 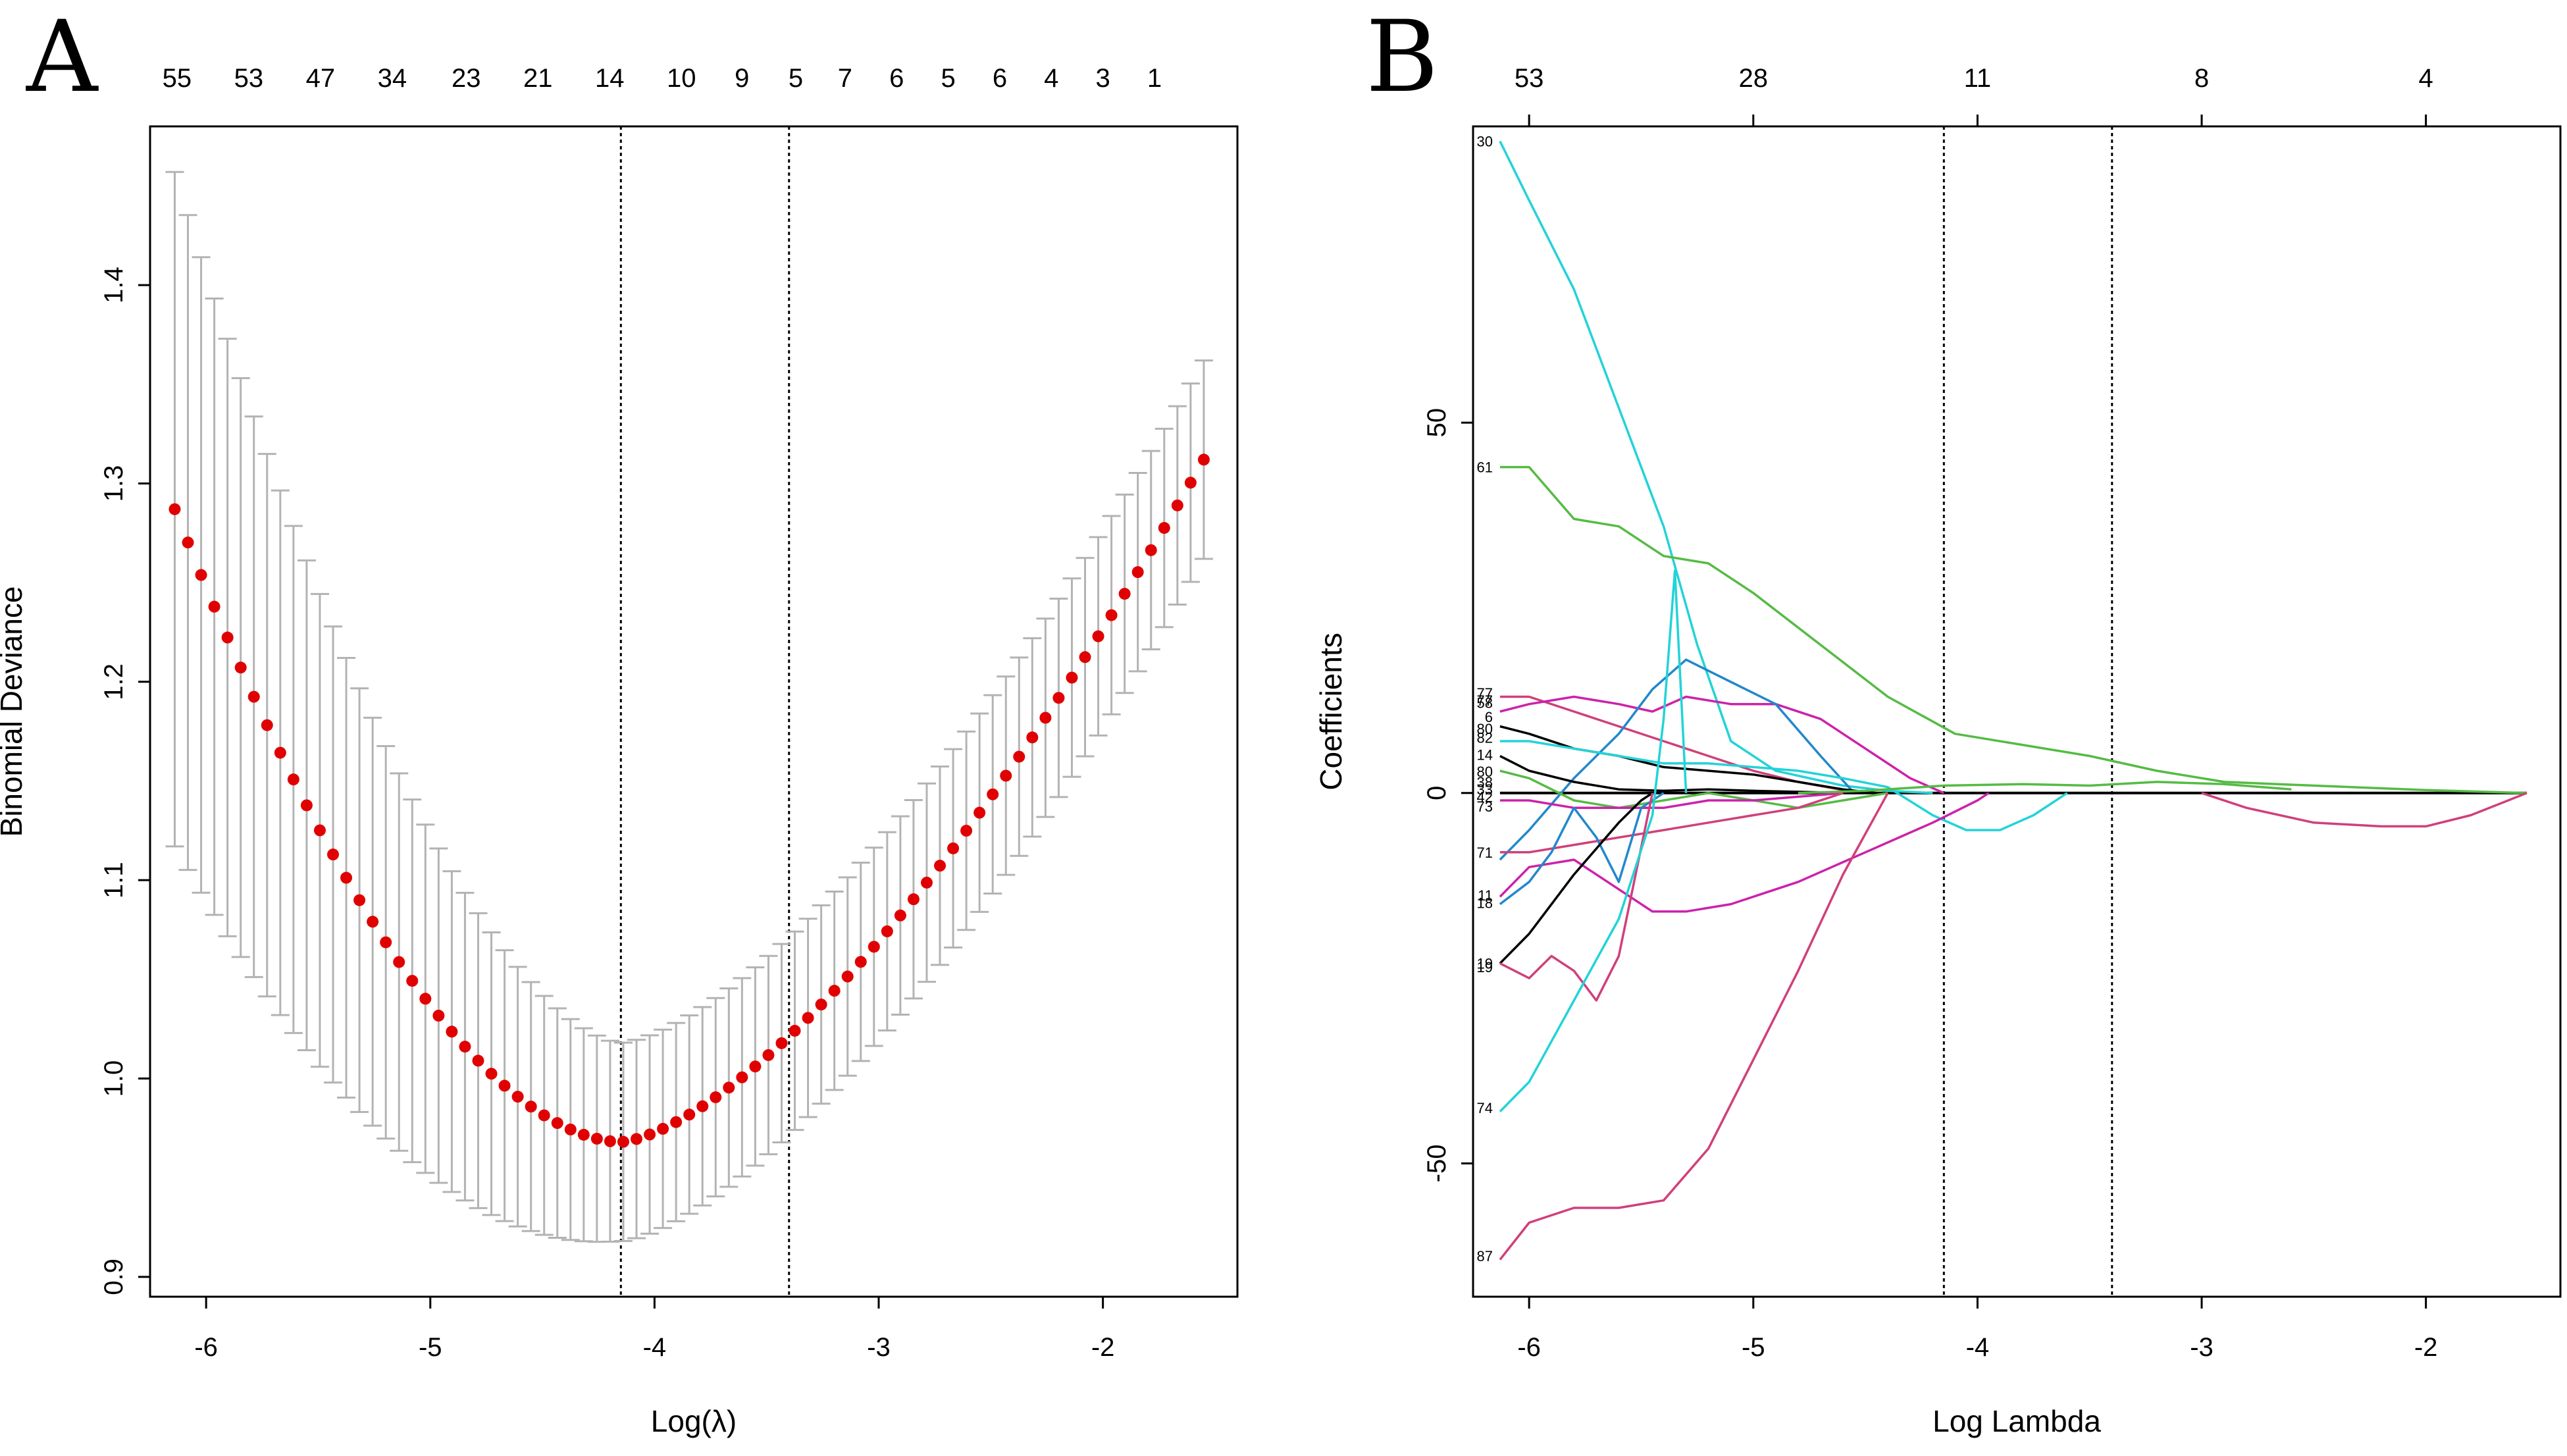 What do you see at coordinates (1485, 806) in the screenshot?
I see `variable-index-label: 73` at bounding box center [1485, 806].